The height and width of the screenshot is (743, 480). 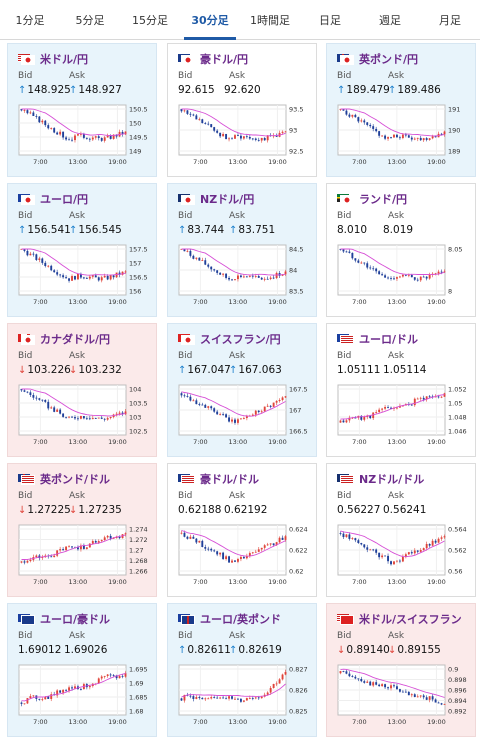 I want to click on ask-number: 1.05114, so click(x=405, y=370).